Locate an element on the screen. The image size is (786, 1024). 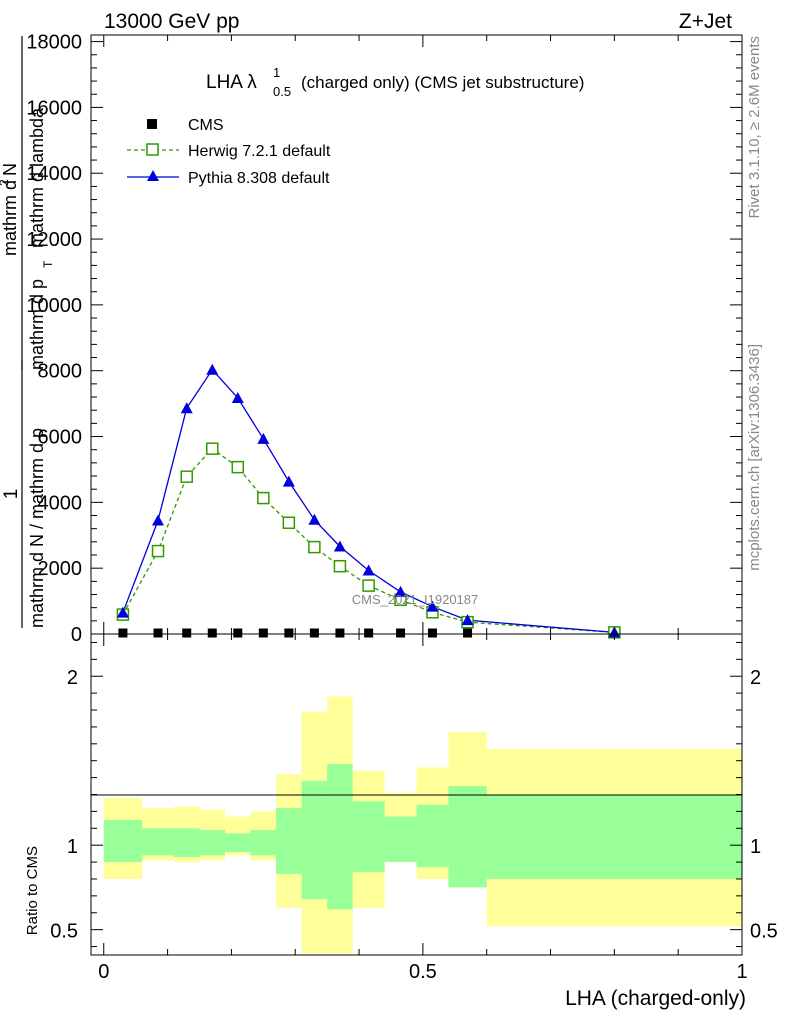
main-y-tick-label: 8000 is located at coordinates (60, 372).